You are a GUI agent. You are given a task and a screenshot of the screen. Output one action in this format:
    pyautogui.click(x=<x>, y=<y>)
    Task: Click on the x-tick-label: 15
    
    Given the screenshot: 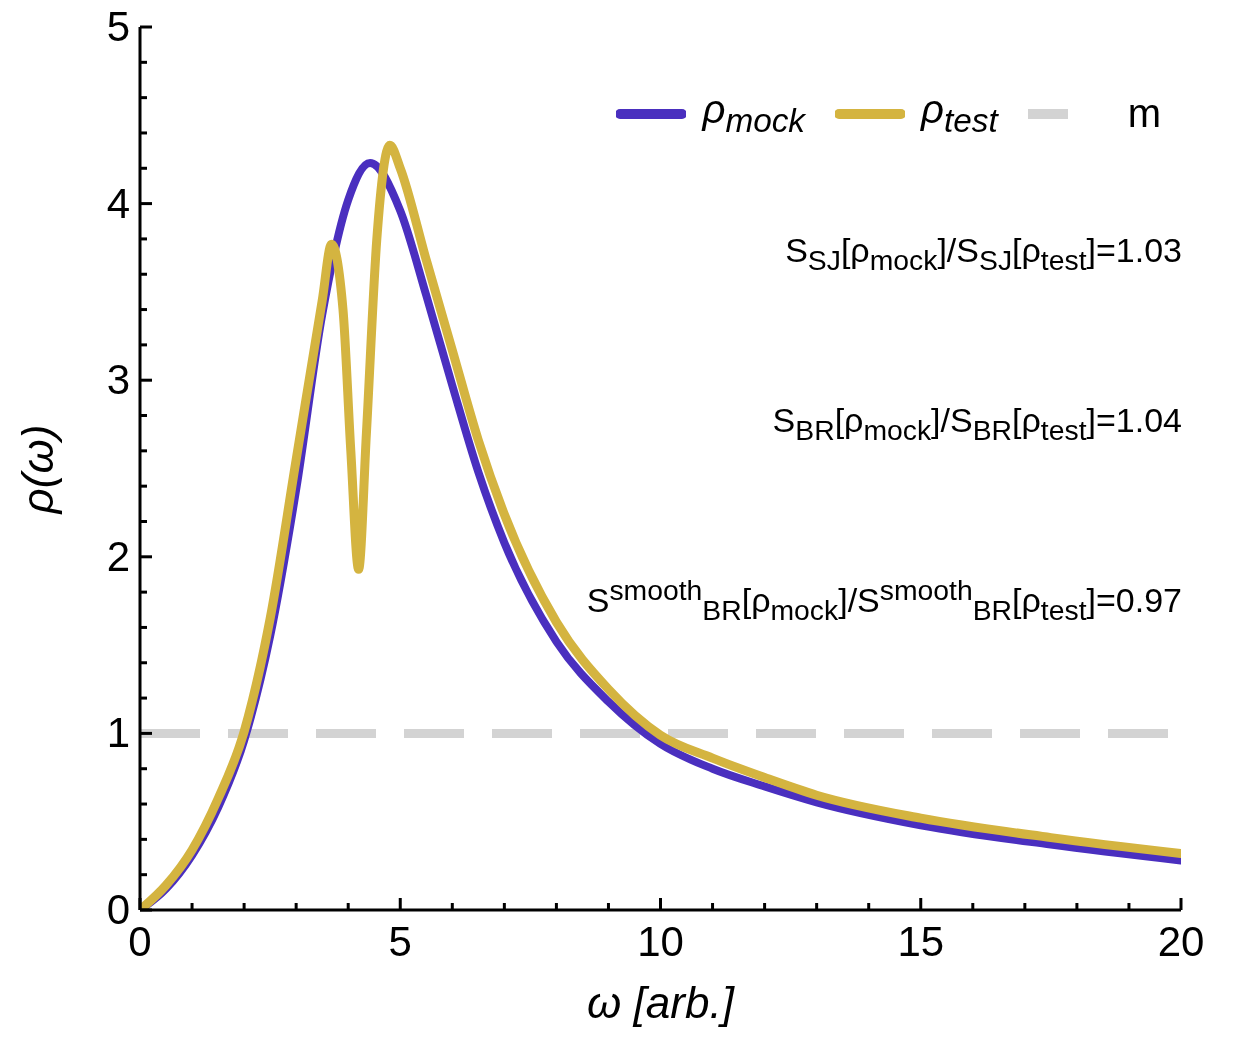 What is the action you would take?
    pyautogui.click(x=921, y=941)
    